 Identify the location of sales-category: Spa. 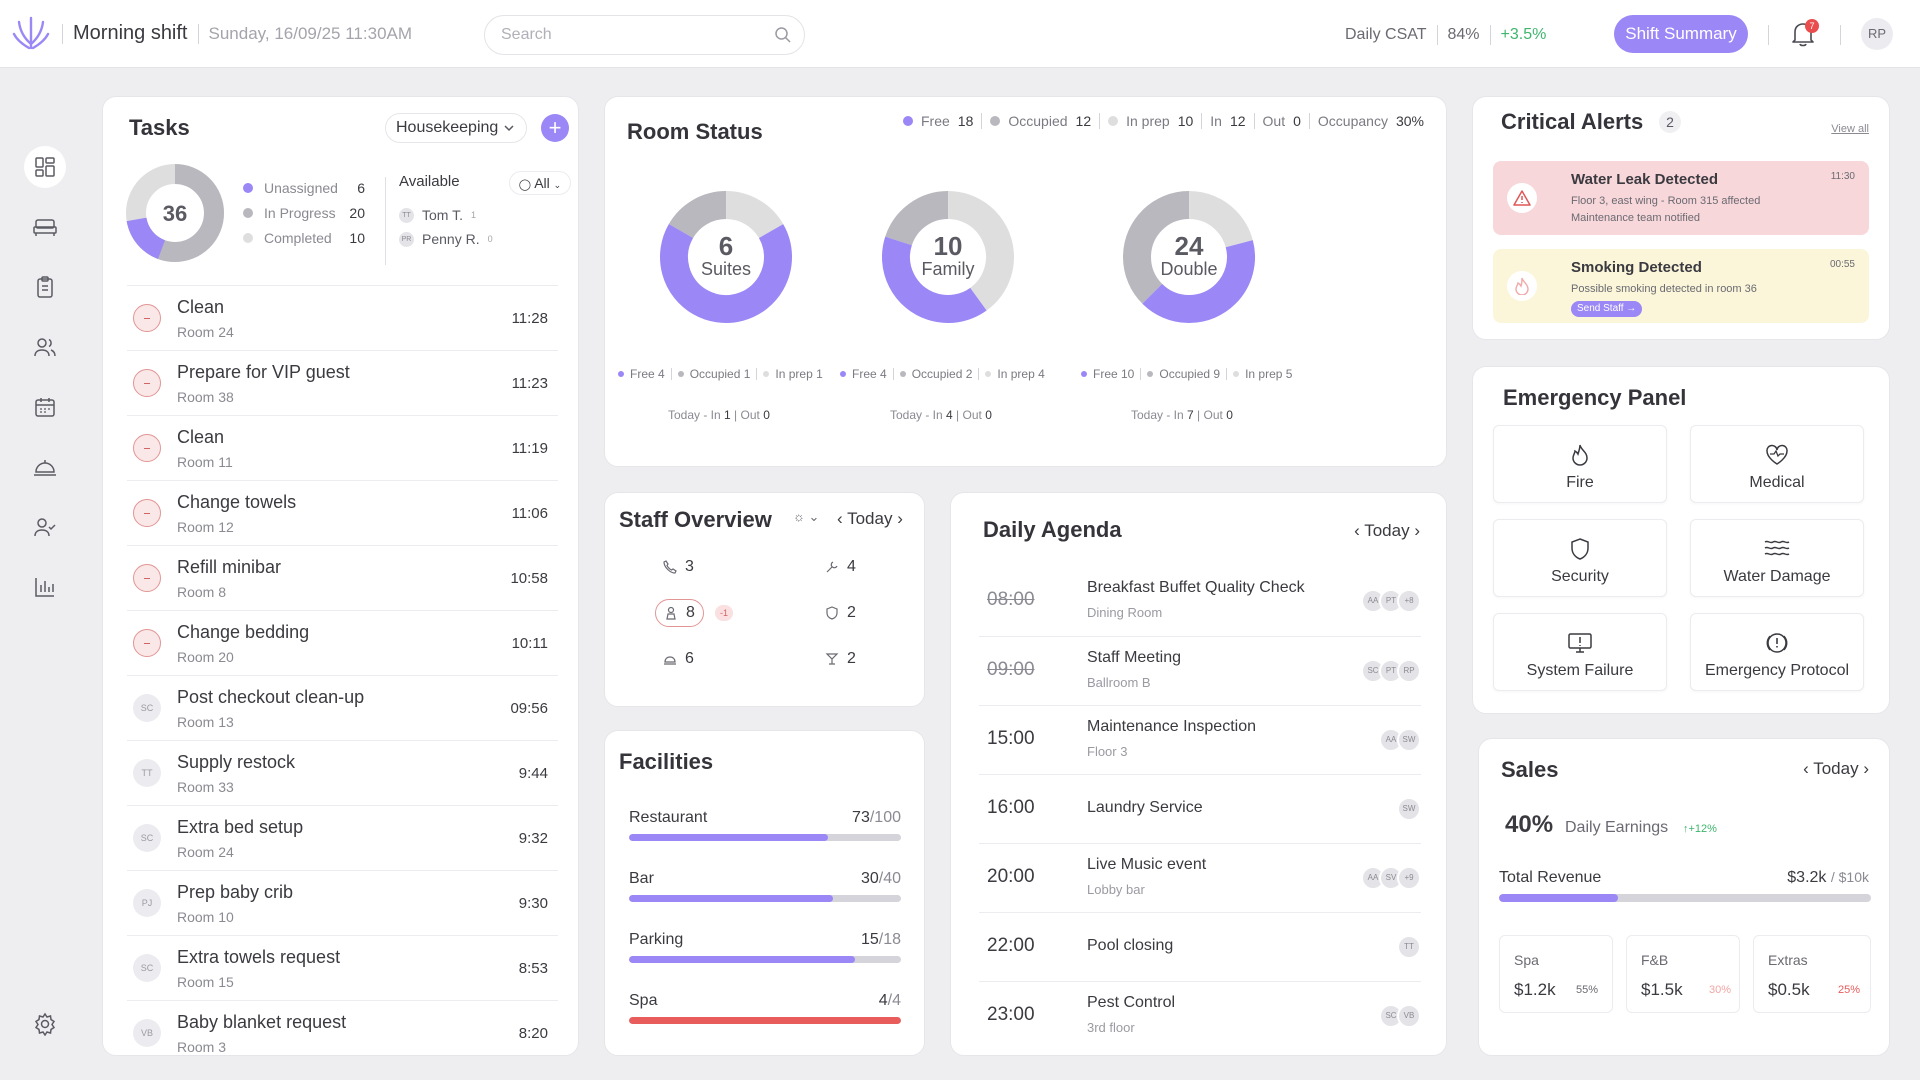
(1526, 960).